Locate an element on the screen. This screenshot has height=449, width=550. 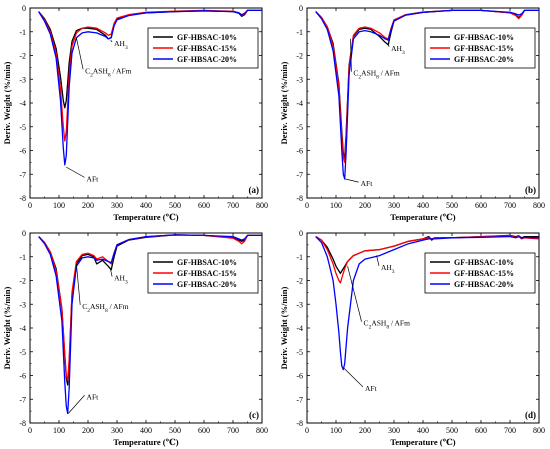
panel-label: (d) is located at coordinates (530, 415).